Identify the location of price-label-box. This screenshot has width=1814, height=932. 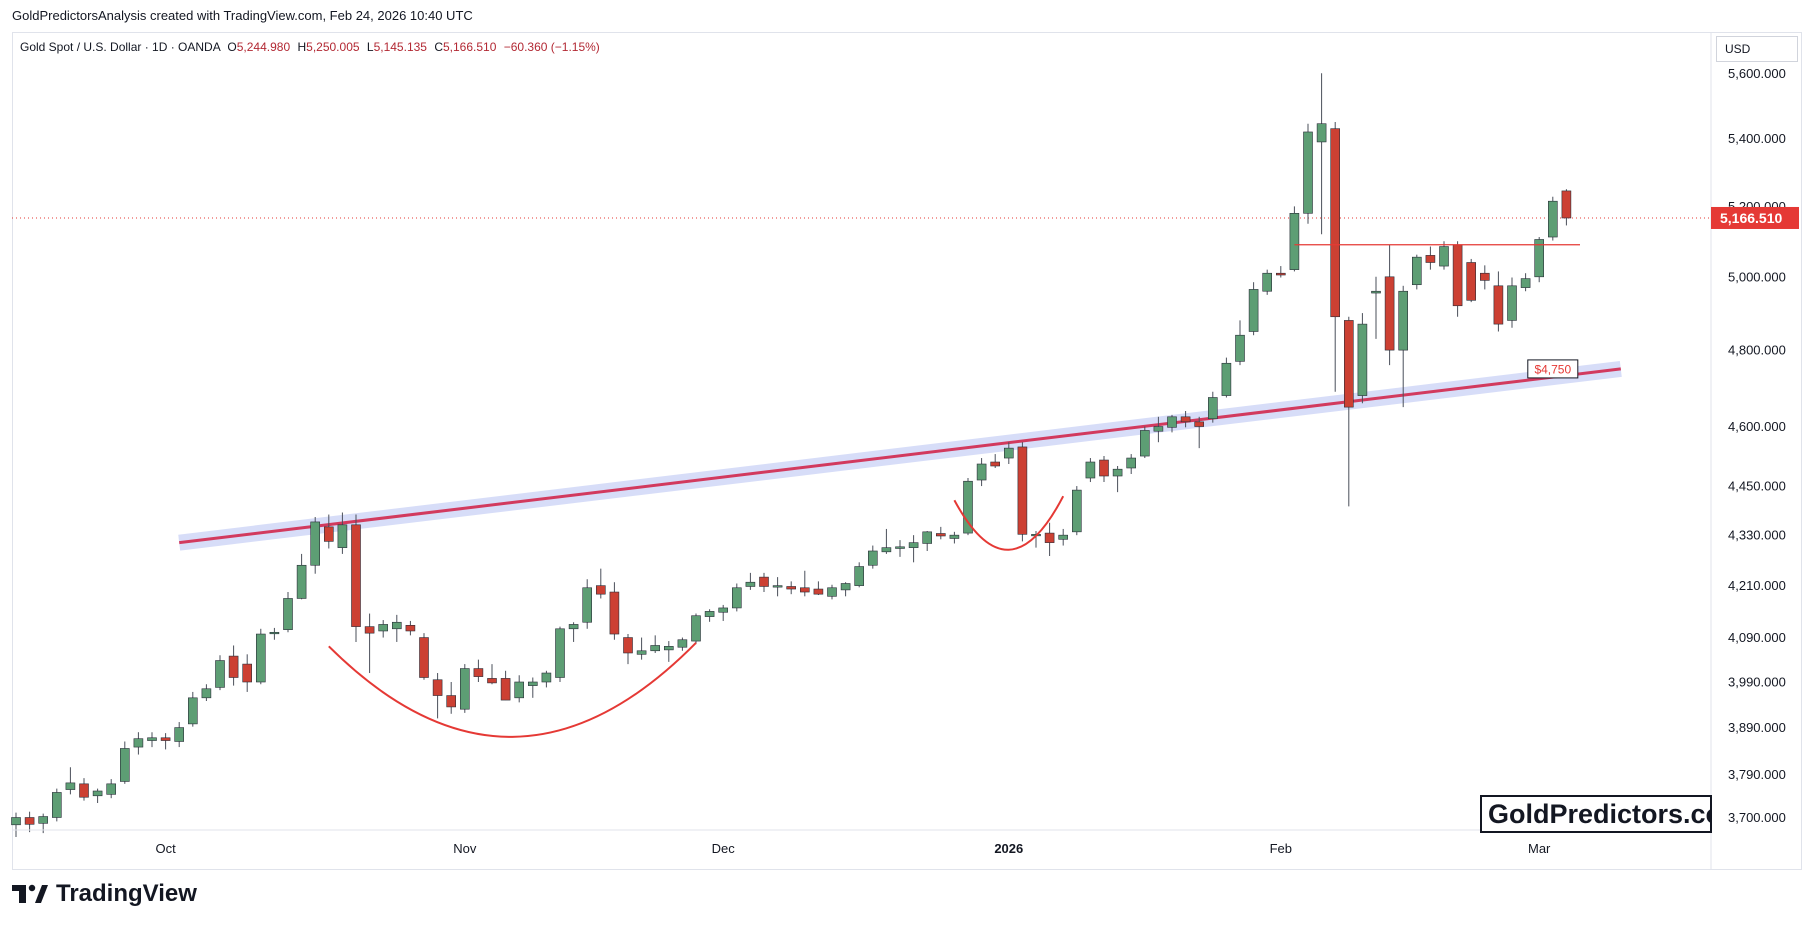
(1553, 369).